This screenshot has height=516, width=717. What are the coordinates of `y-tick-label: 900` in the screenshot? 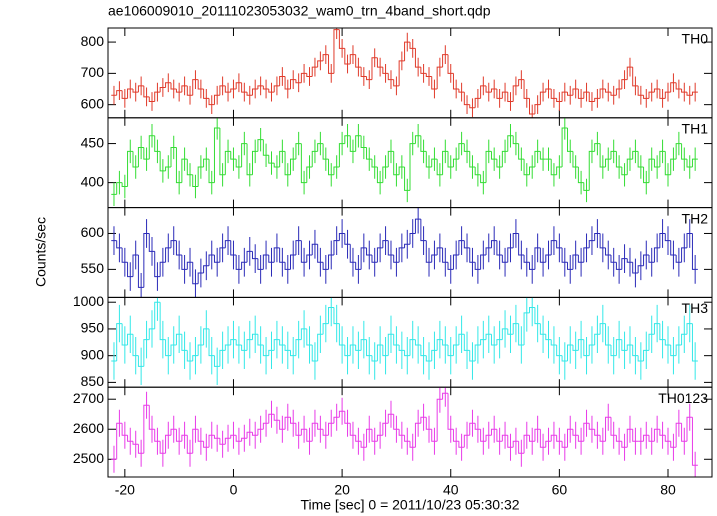 It's located at (93, 354).